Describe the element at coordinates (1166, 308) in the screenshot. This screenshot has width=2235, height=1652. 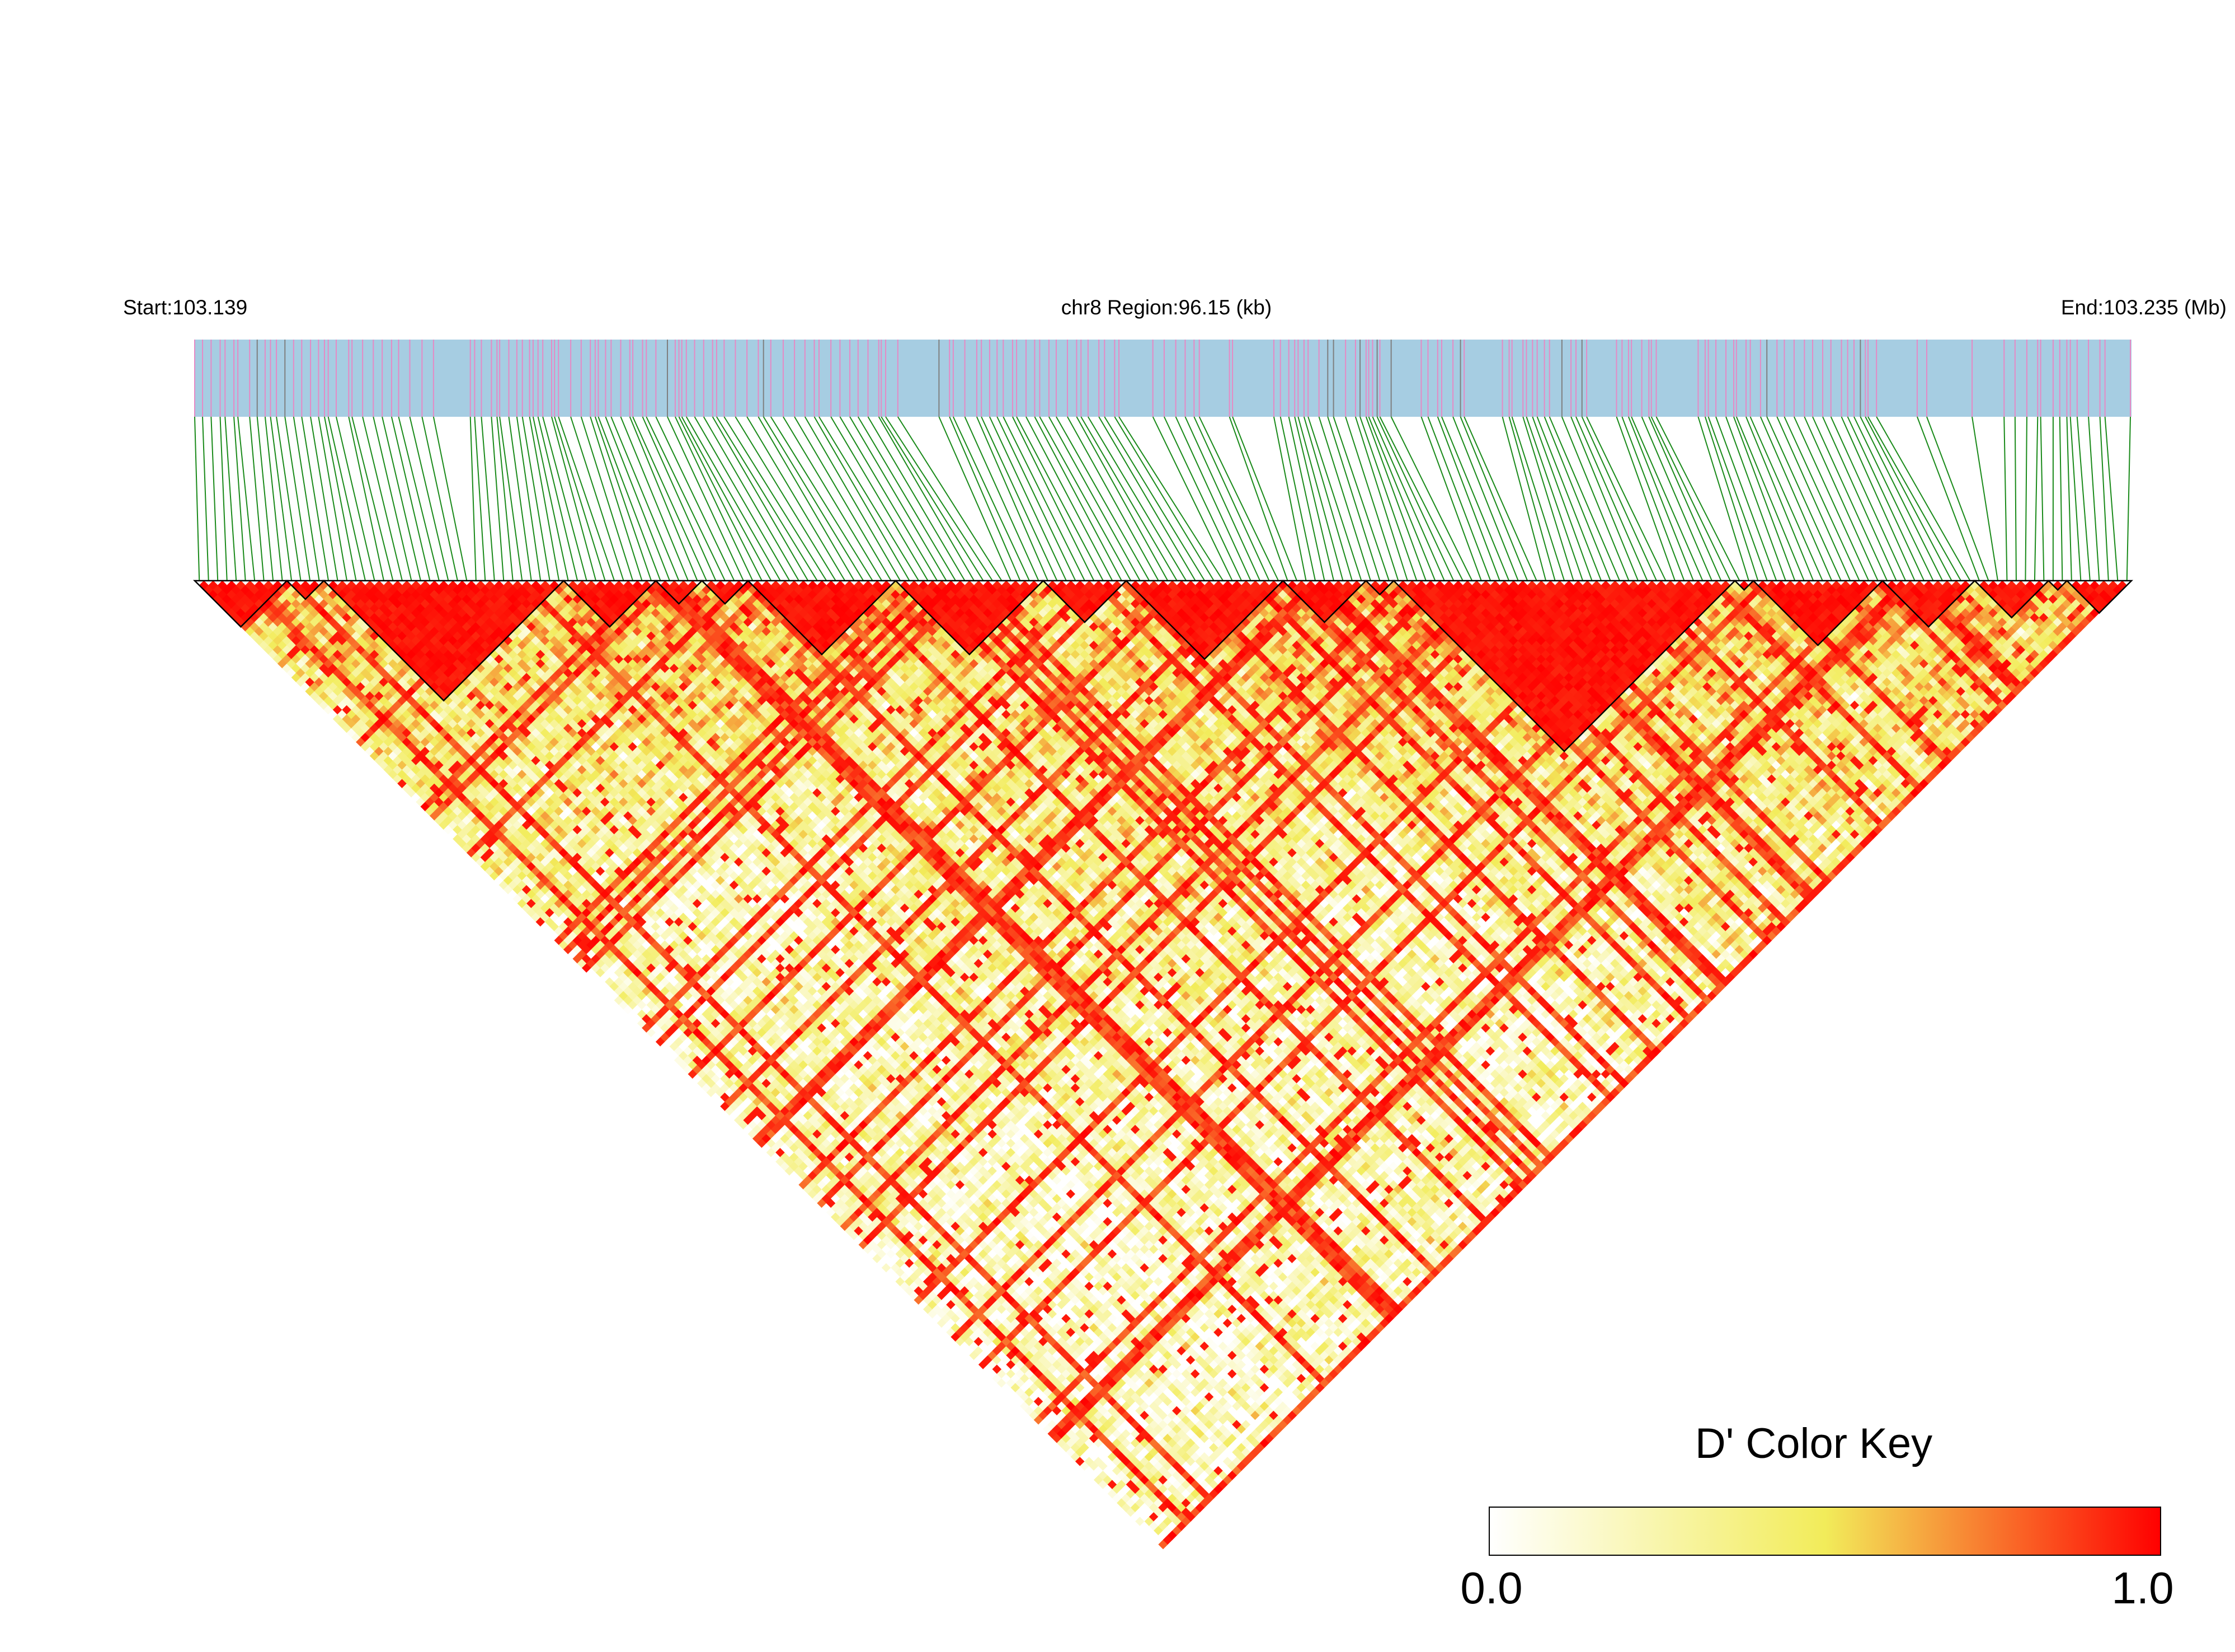
I see `region-title: chr8 Region:96.15 (kb)` at that location.